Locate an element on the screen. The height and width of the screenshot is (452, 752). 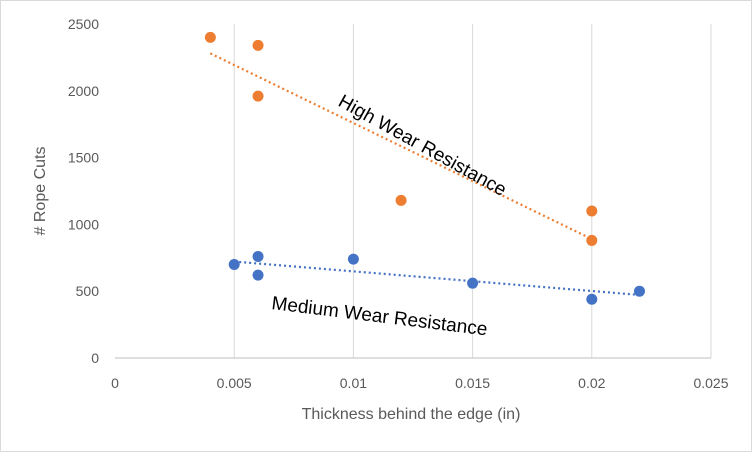
y-tick-label: 2500 is located at coordinates (83, 24).